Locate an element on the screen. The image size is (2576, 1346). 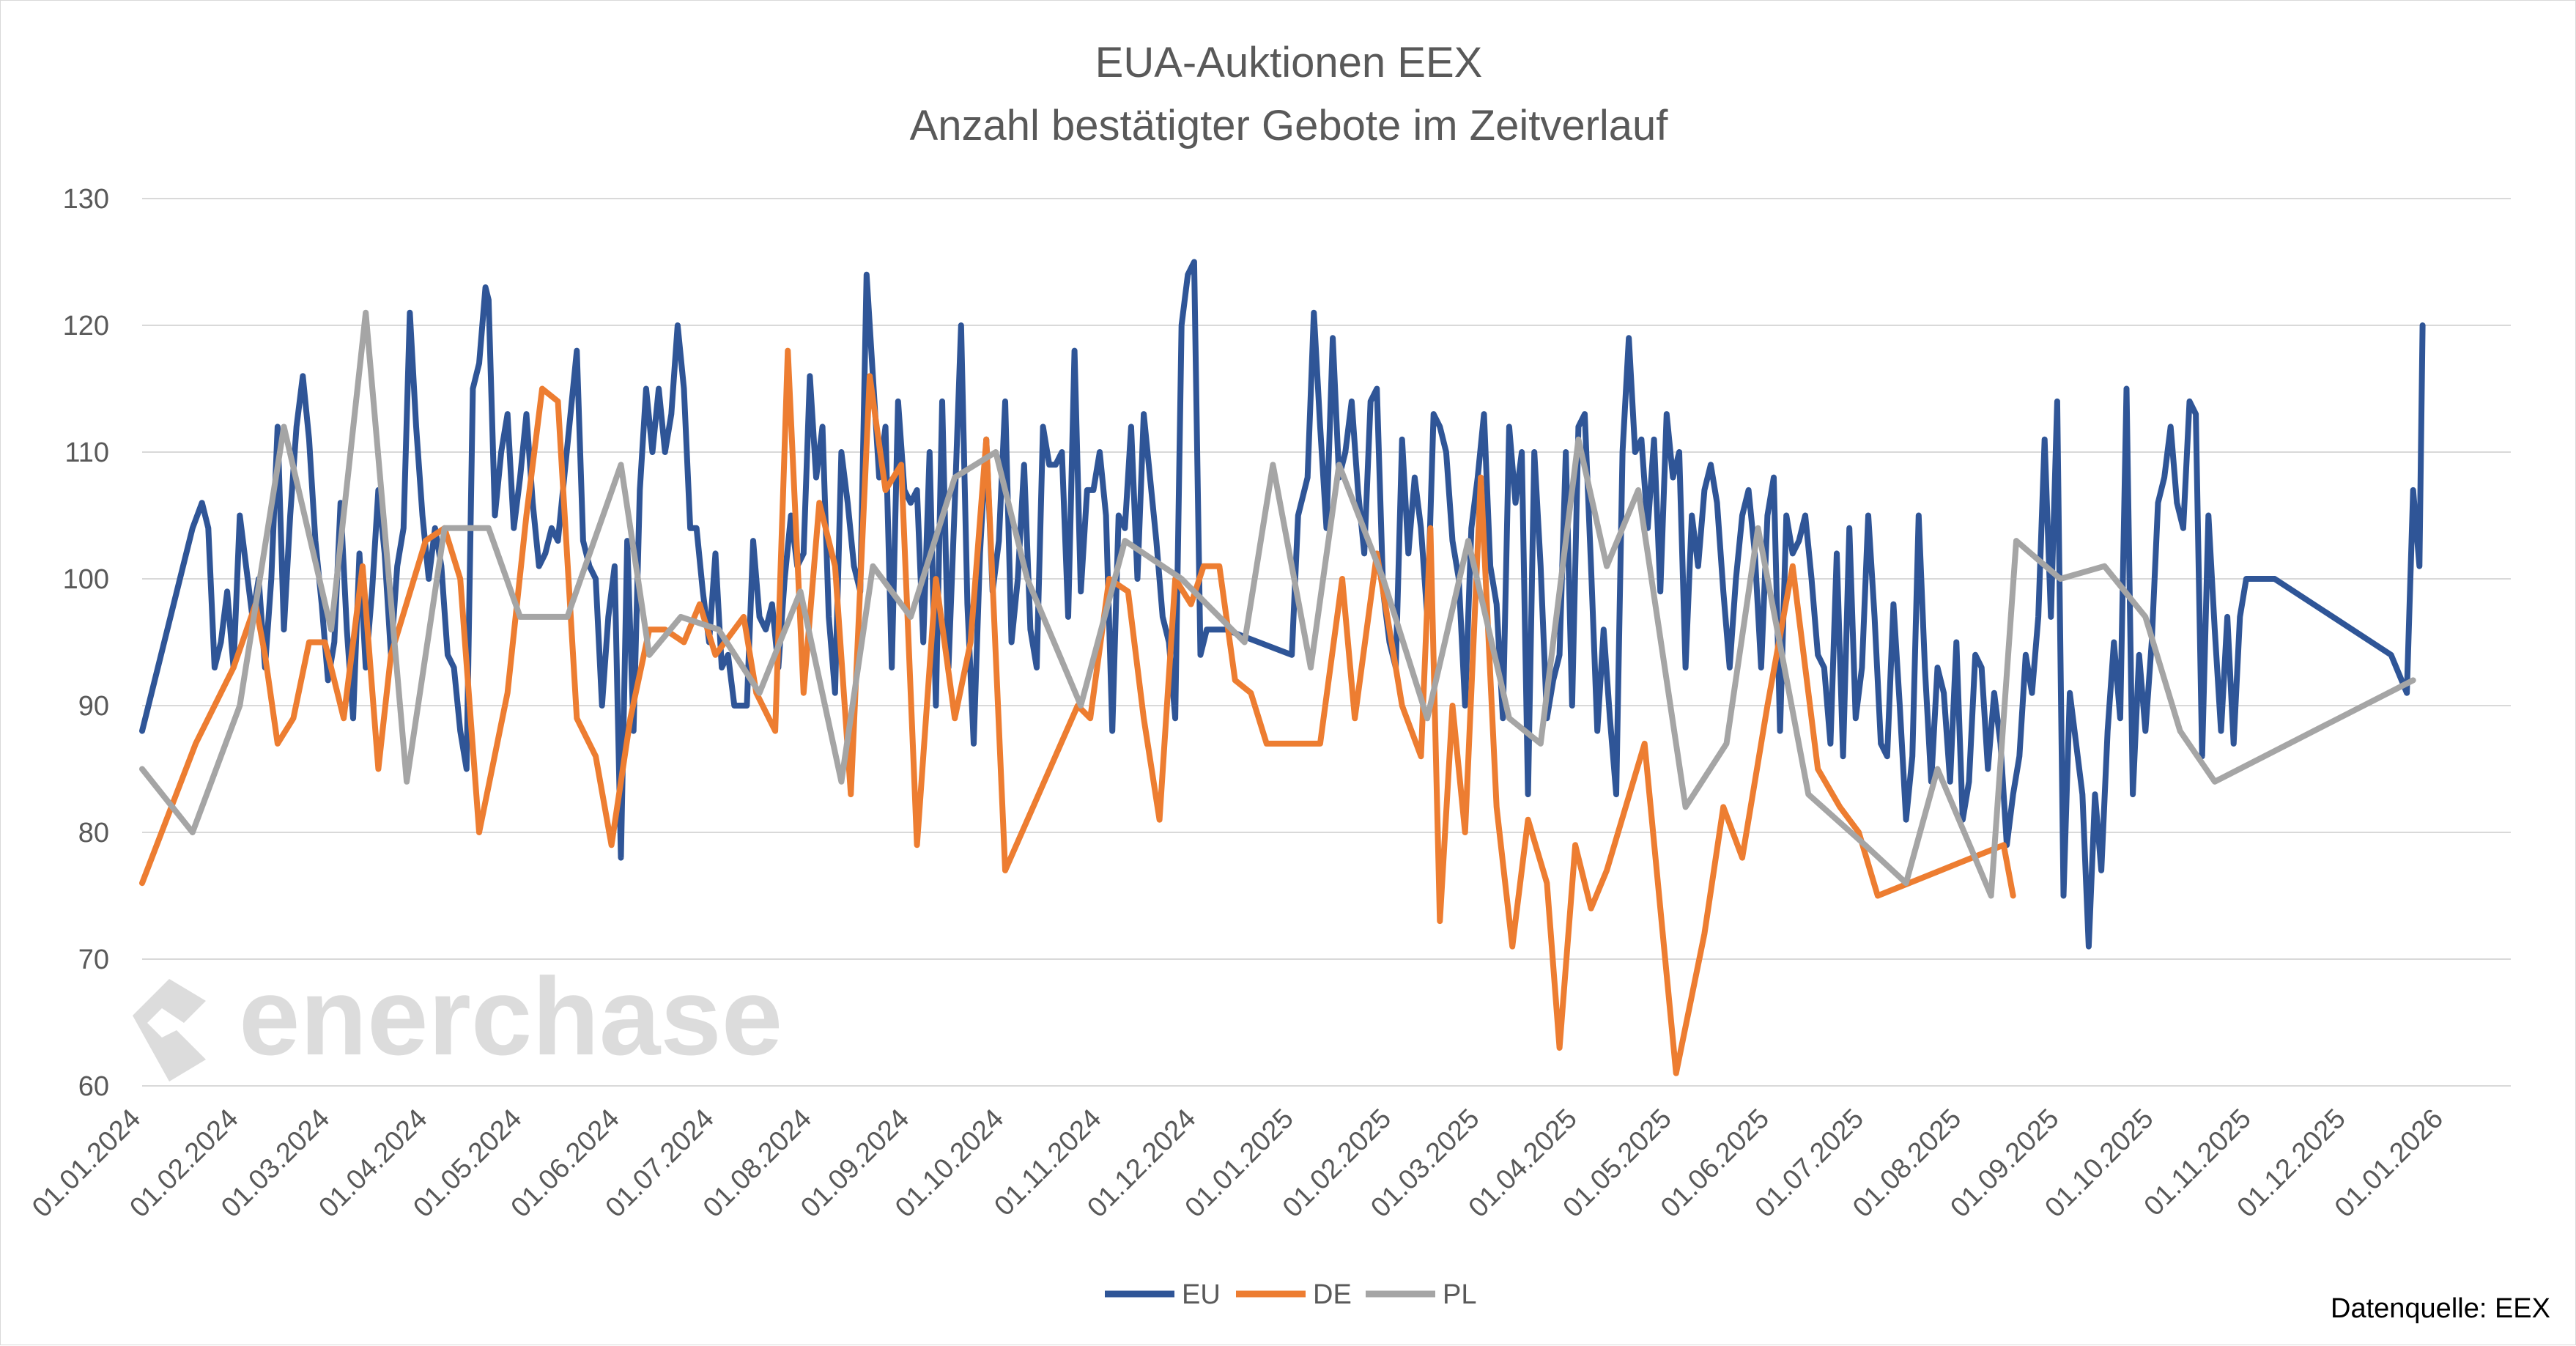
y-tick-label: 60 is located at coordinates (93, 1086).